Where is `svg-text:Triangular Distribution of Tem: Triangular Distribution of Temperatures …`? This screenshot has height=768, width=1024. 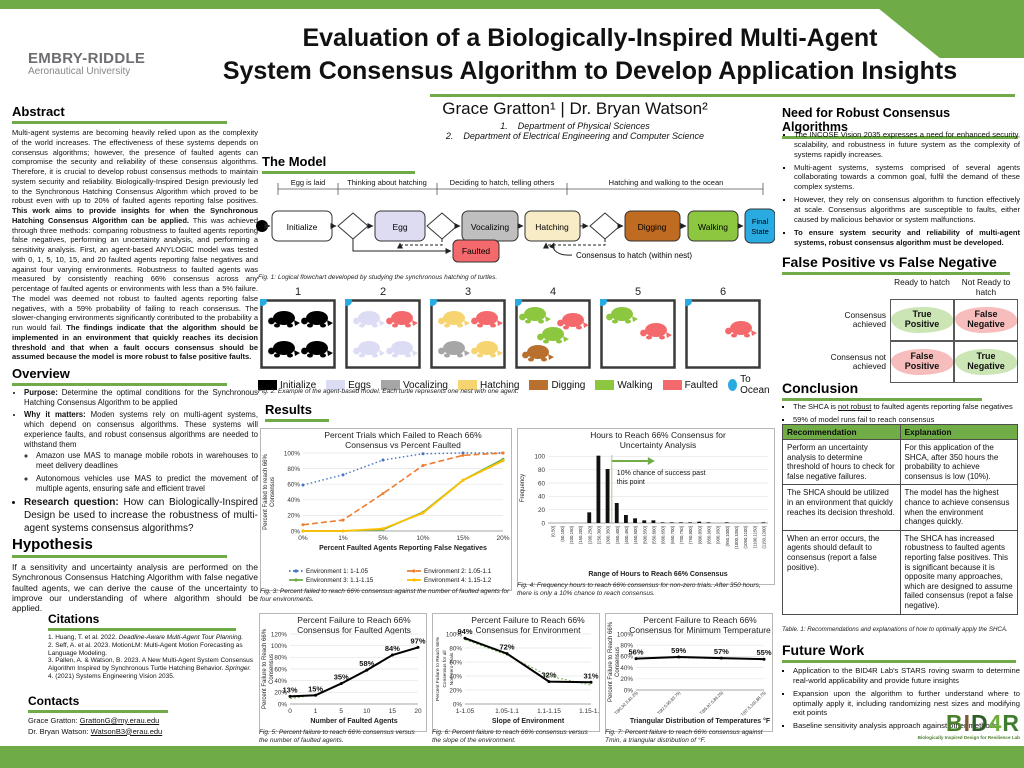
svg-text:Triangular Distribution of Tem: Triangular Distribution of Temperatures … is located at coordinates (700, 721).